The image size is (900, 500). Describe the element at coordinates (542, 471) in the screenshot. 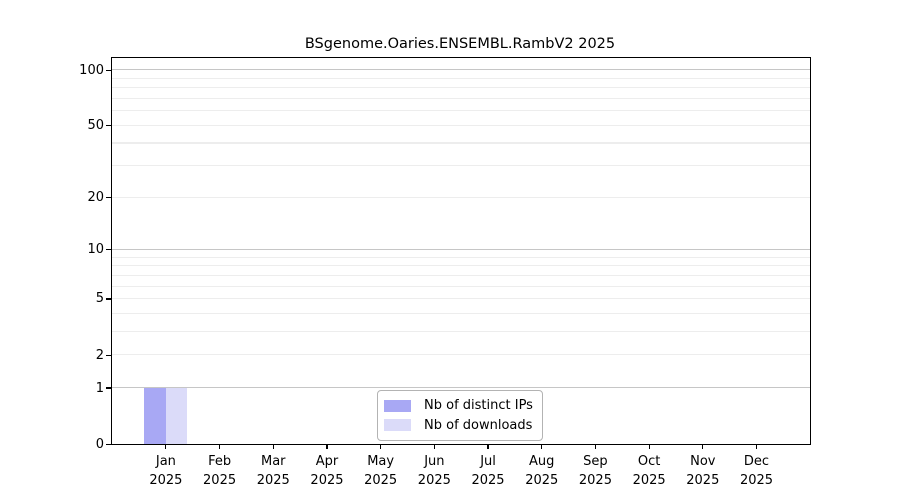

I see `x-tick-label-8: Aug 2025` at that location.